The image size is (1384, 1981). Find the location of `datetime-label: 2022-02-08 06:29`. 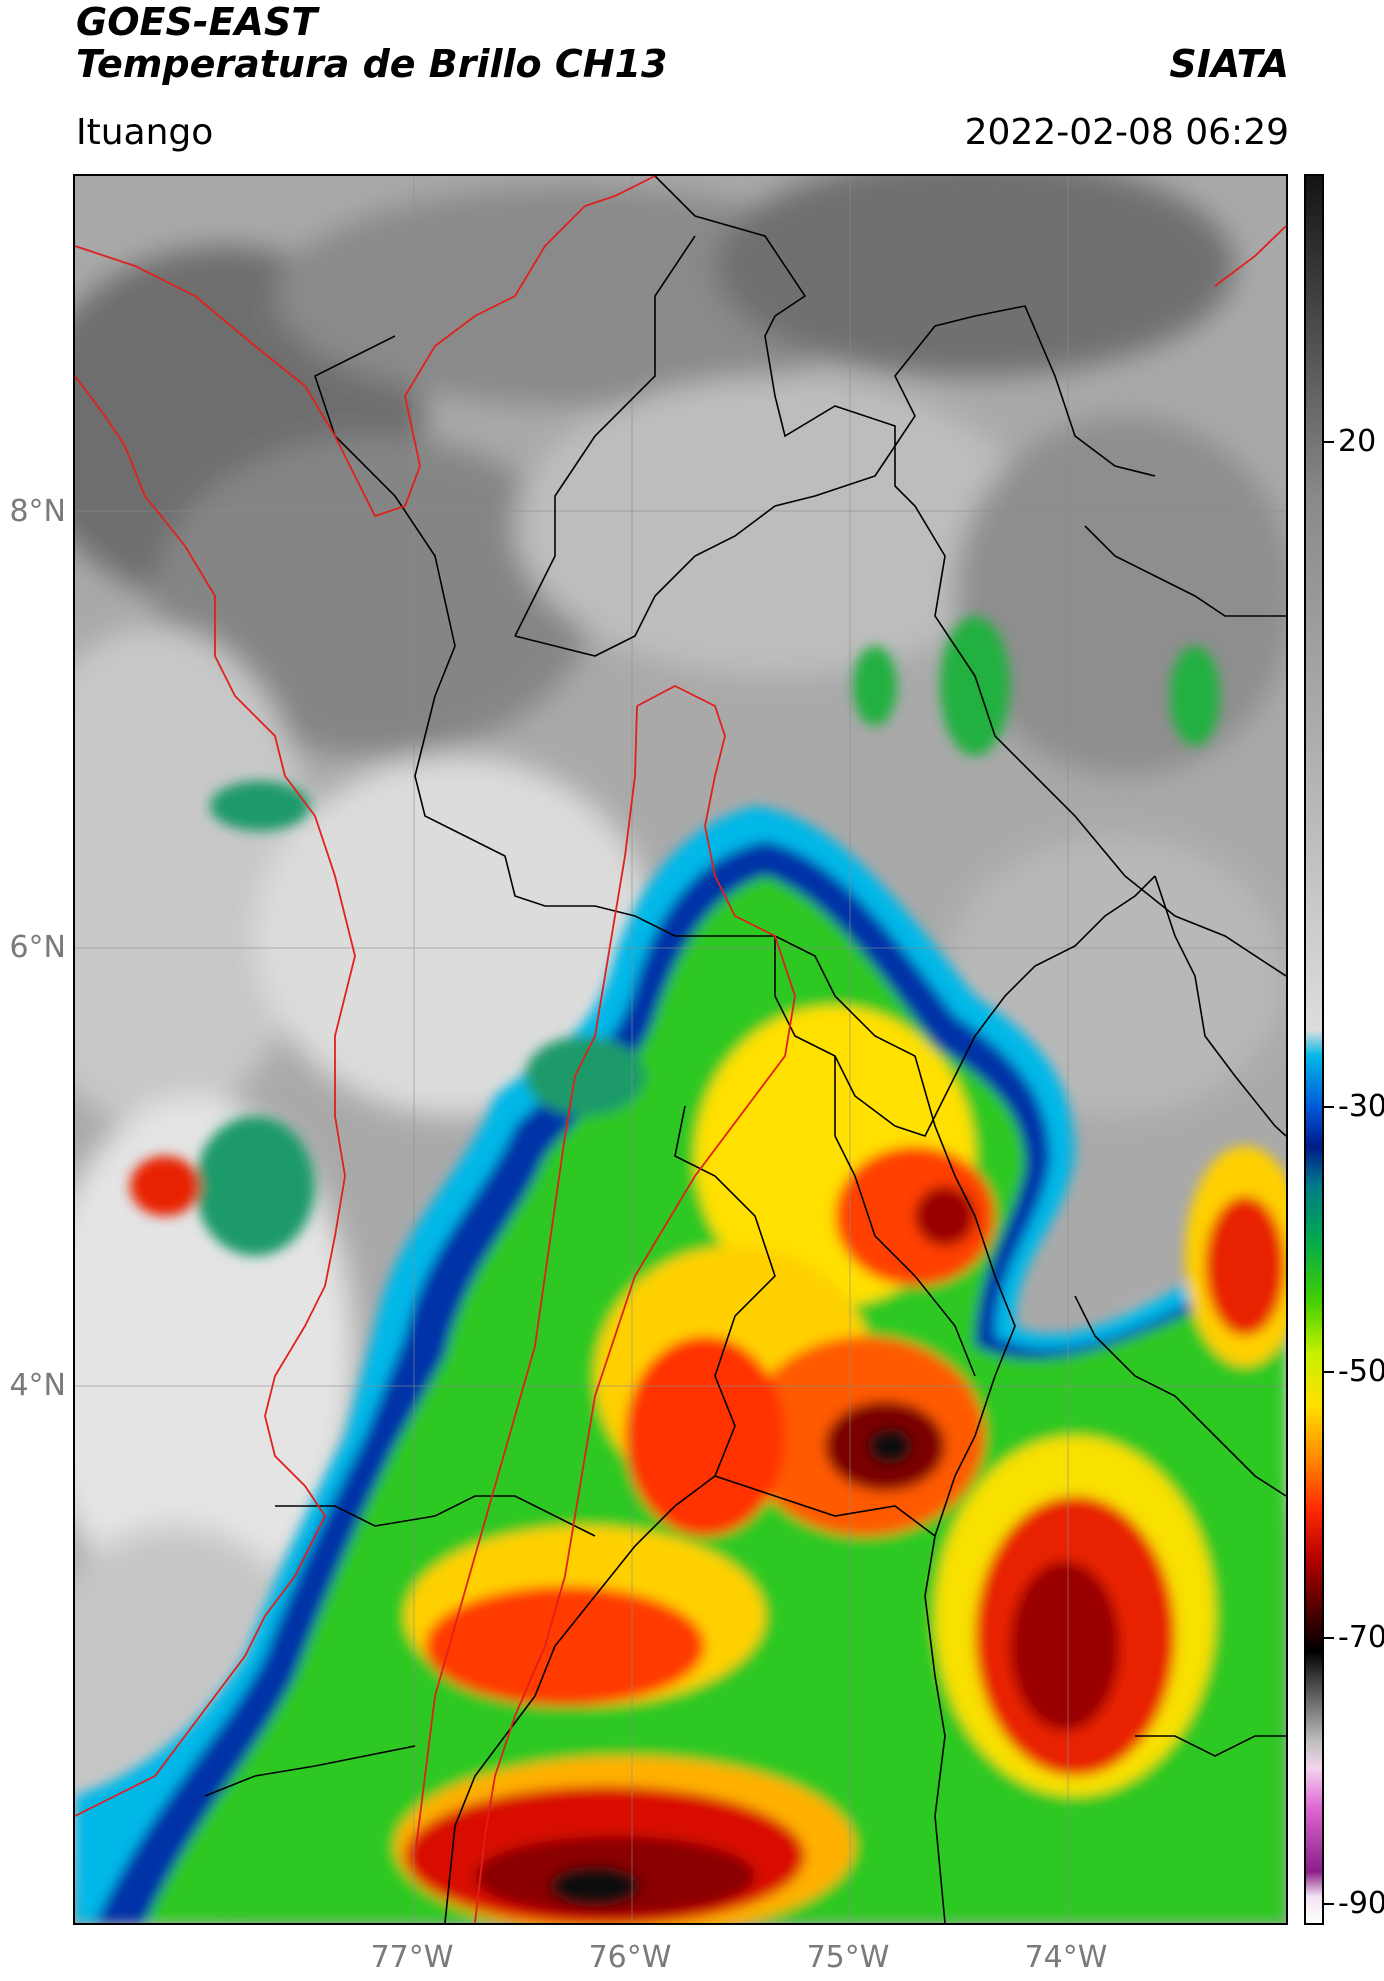

datetime-label: 2022-02-08 06:29 is located at coordinates (1126, 132).